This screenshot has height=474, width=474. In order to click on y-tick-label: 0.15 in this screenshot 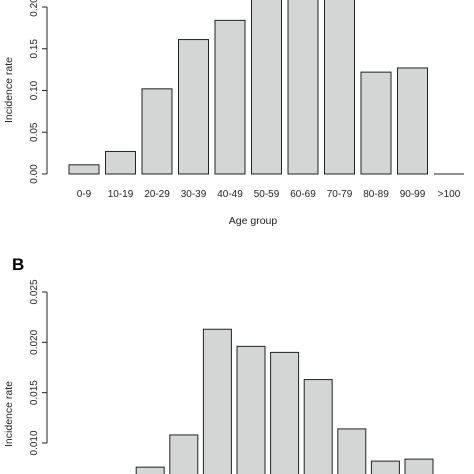, I will do `click(34, 49)`.